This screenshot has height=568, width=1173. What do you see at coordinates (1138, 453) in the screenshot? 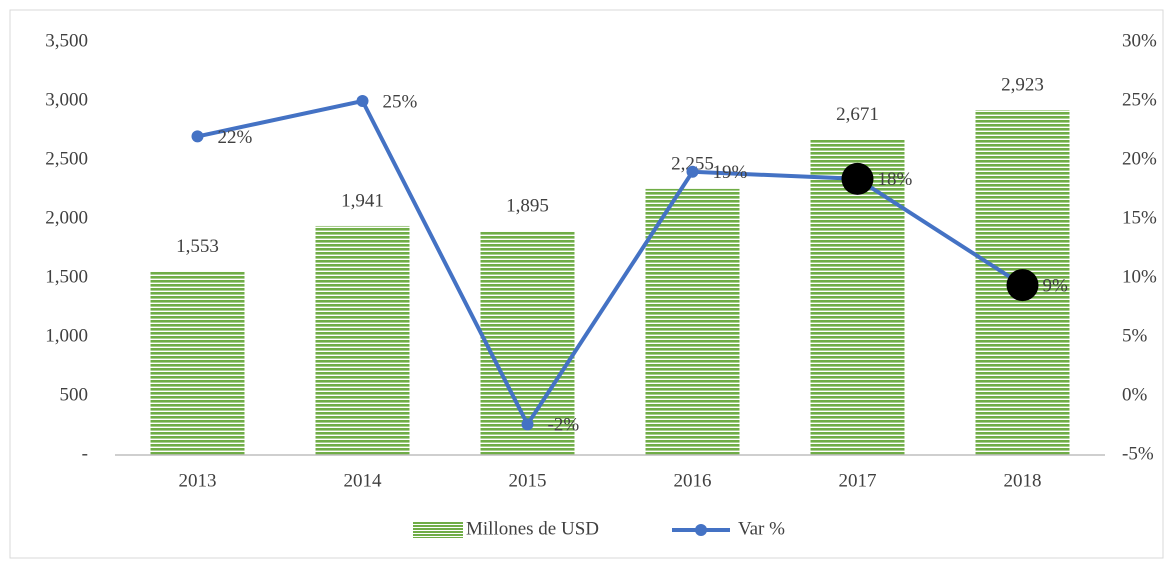
I see `y2-tick-label: -5%` at bounding box center [1138, 453].